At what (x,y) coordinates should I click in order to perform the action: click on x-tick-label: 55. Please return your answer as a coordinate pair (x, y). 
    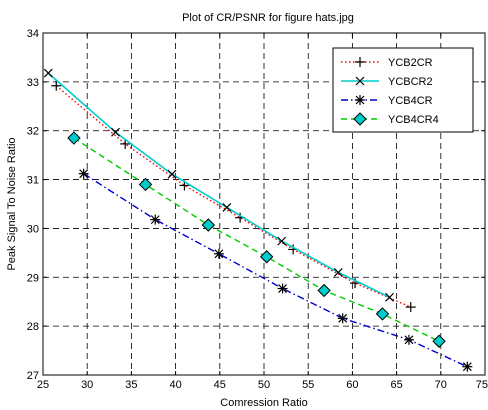
    Looking at the image, I should click on (308, 385).